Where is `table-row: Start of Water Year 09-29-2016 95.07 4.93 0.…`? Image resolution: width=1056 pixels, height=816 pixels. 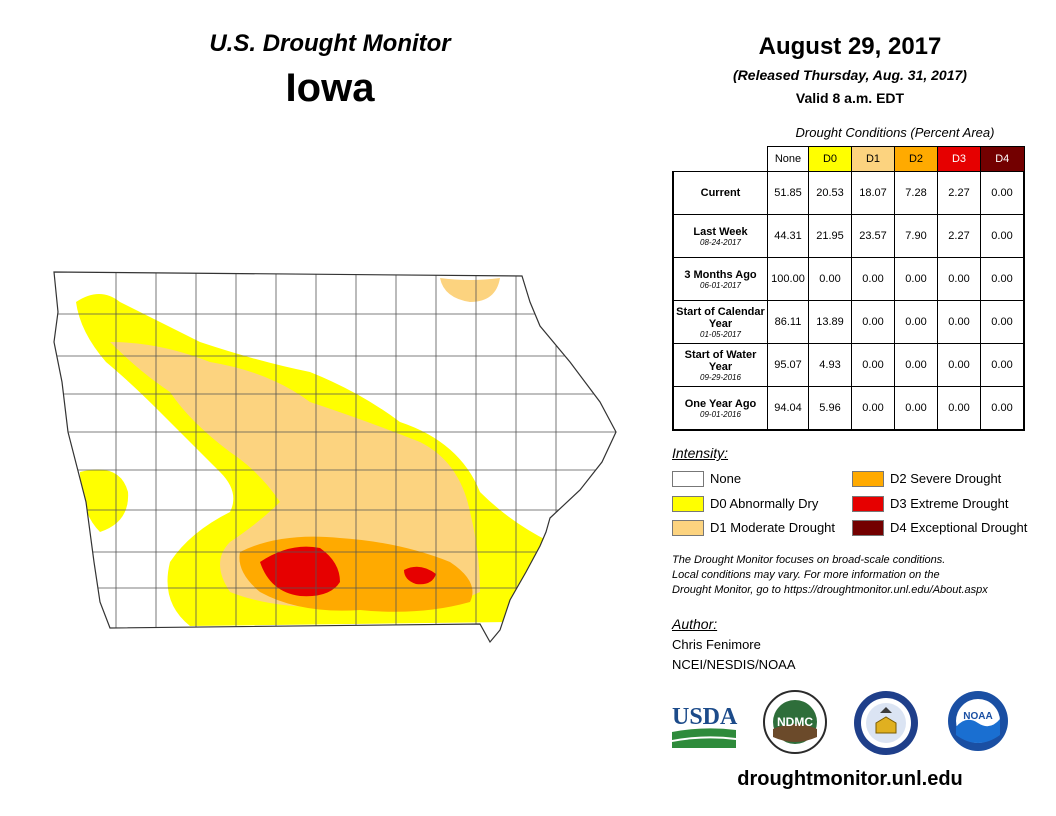
table-row: Start of Water Year 09-29-2016 95.07 4.93 0.… is located at coordinates (848, 365).